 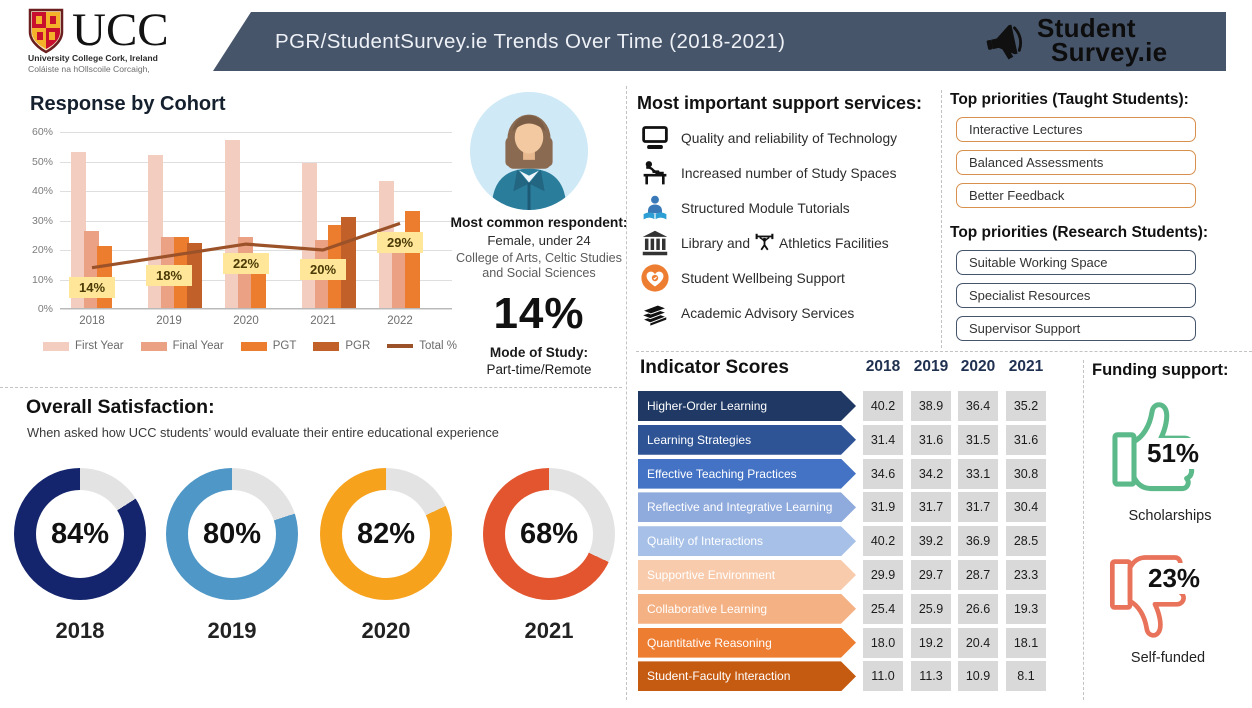 What do you see at coordinates (1076, 195) in the screenshot?
I see `priority-box: Better Feedback` at bounding box center [1076, 195].